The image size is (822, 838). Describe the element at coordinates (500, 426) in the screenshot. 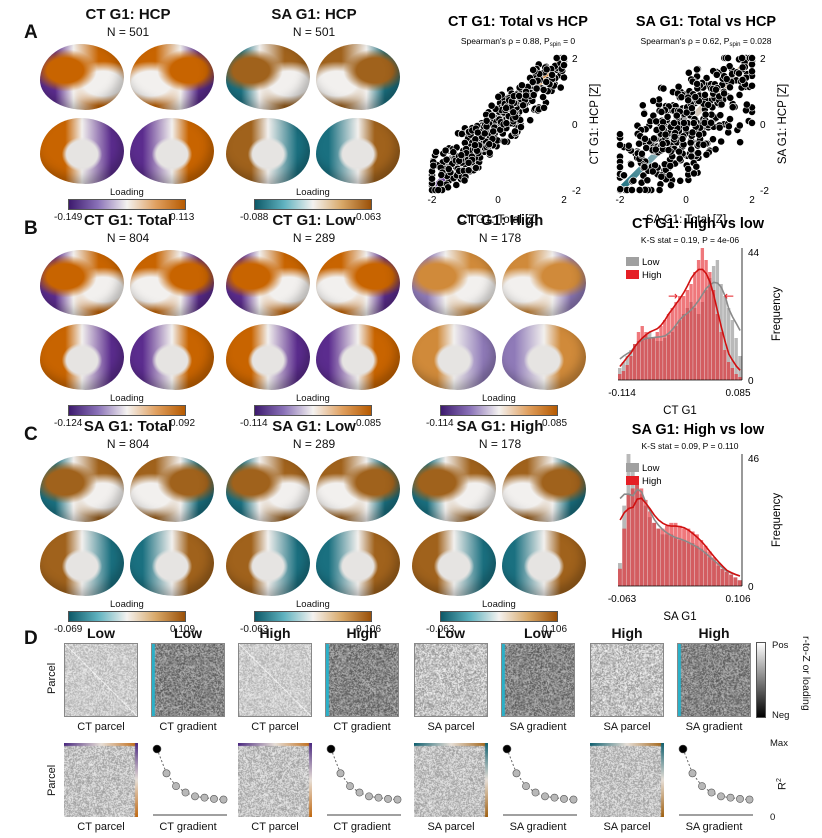

I see `map-title: SA G1: High` at that location.